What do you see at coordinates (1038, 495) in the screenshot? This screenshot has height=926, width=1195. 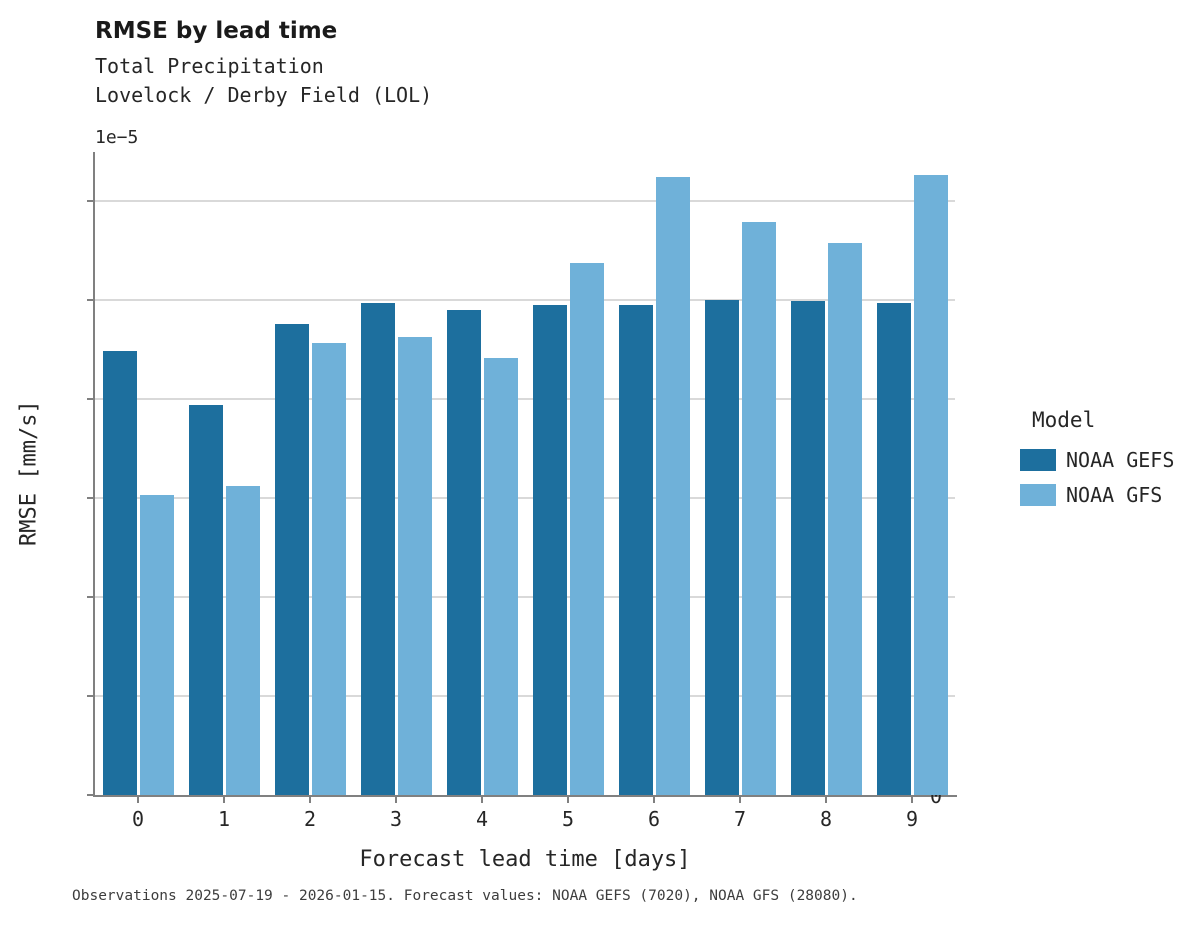 I see `legend-swatch-noaa-gfs` at bounding box center [1038, 495].